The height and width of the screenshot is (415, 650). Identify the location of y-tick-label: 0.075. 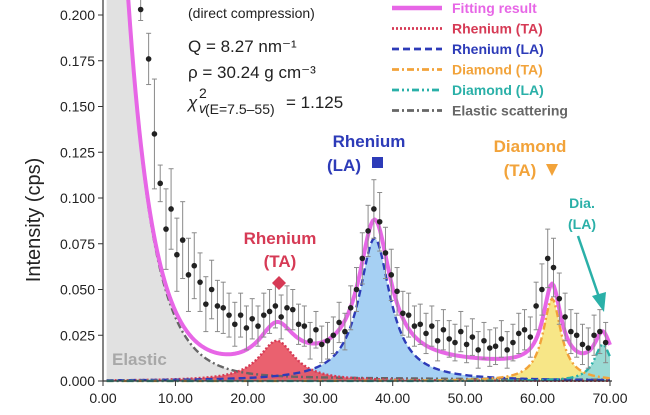
(77, 244).